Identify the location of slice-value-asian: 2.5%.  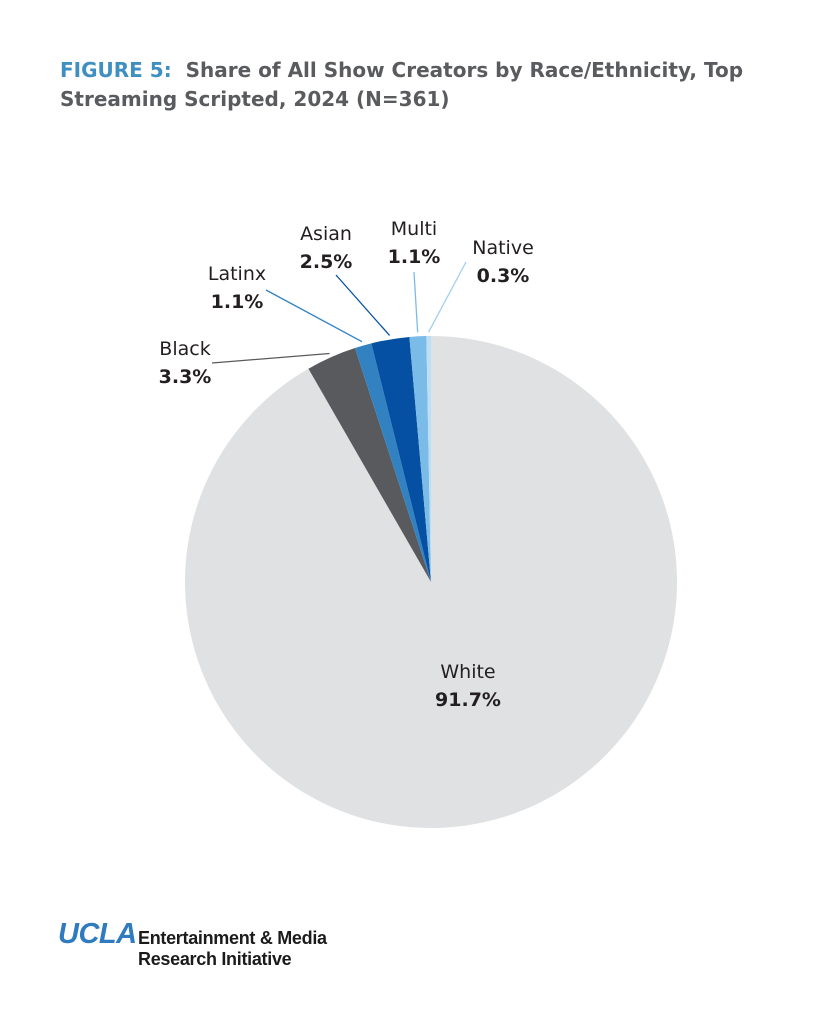
(326, 262).